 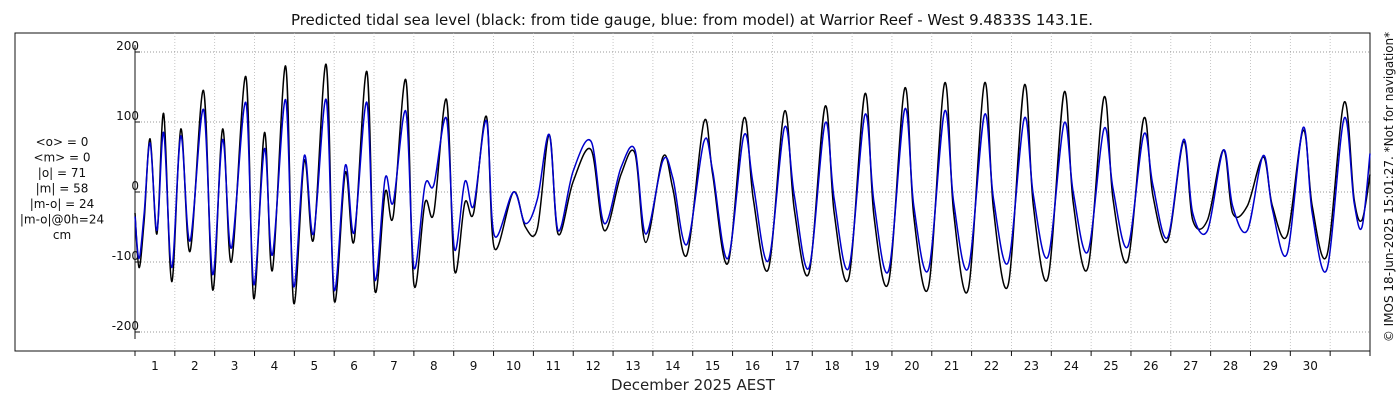 I want to click on x-tick-label: 8, so click(x=434, y=366).